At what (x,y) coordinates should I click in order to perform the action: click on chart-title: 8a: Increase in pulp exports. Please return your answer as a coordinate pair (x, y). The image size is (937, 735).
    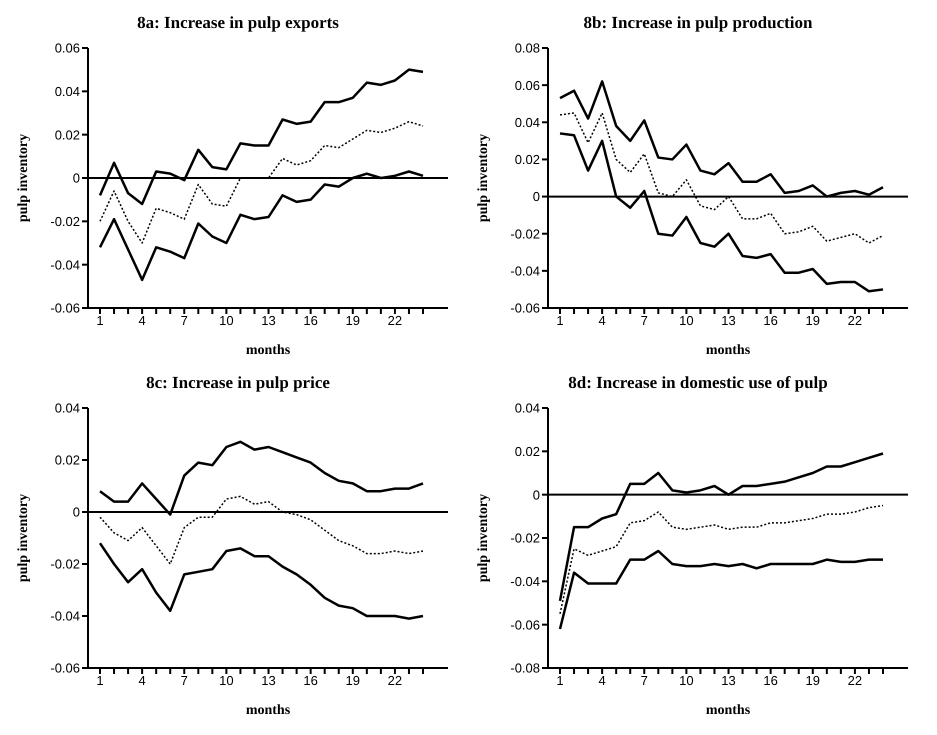
    Looking at the image, I should click on (238, 23).